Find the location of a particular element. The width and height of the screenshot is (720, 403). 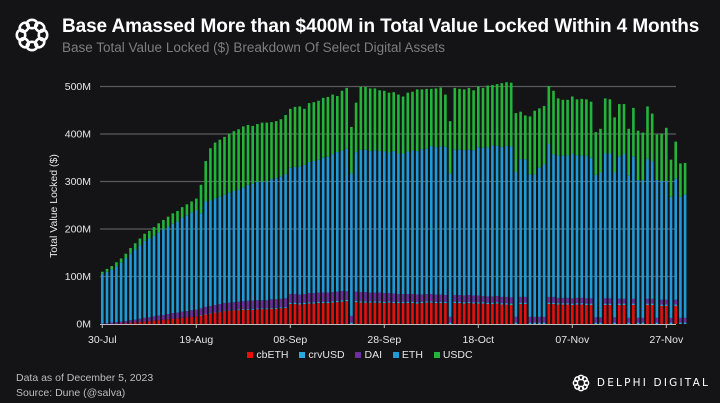

brand-mark: DELPHI DIGITAL is located at coordinates (640, 383).